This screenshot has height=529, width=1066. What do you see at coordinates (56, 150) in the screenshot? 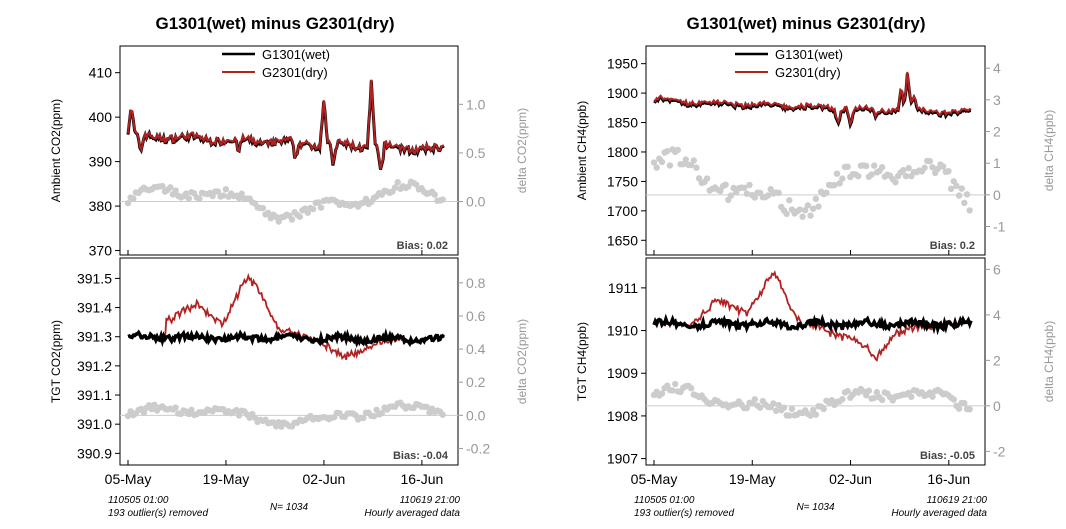
I see `y-axis-label: Ambient CO2(ppm)` at bounding box center [56, 150].